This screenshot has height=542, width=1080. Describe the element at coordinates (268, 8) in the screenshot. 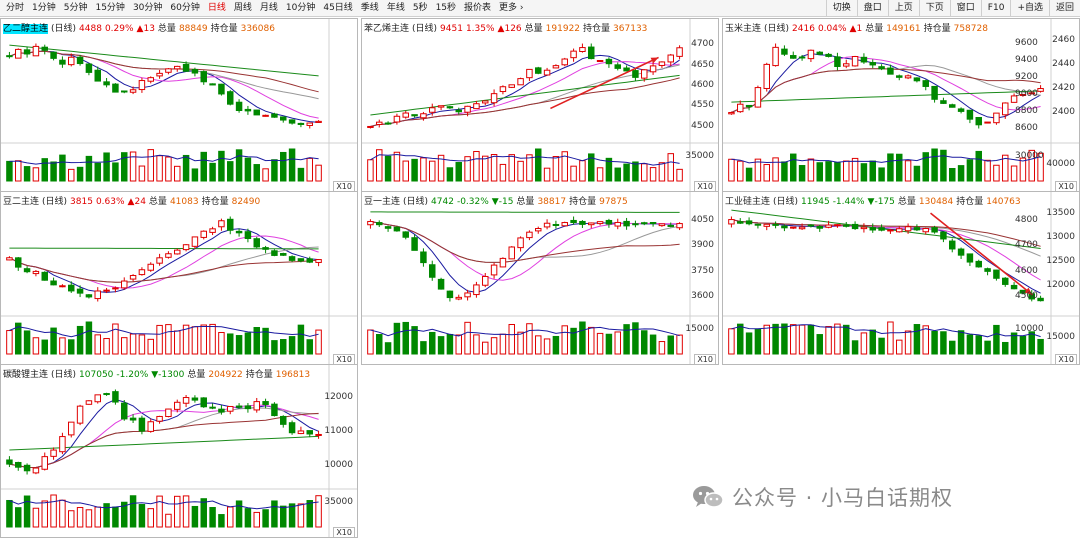

I see `period-tab-8: 月线` at that location.